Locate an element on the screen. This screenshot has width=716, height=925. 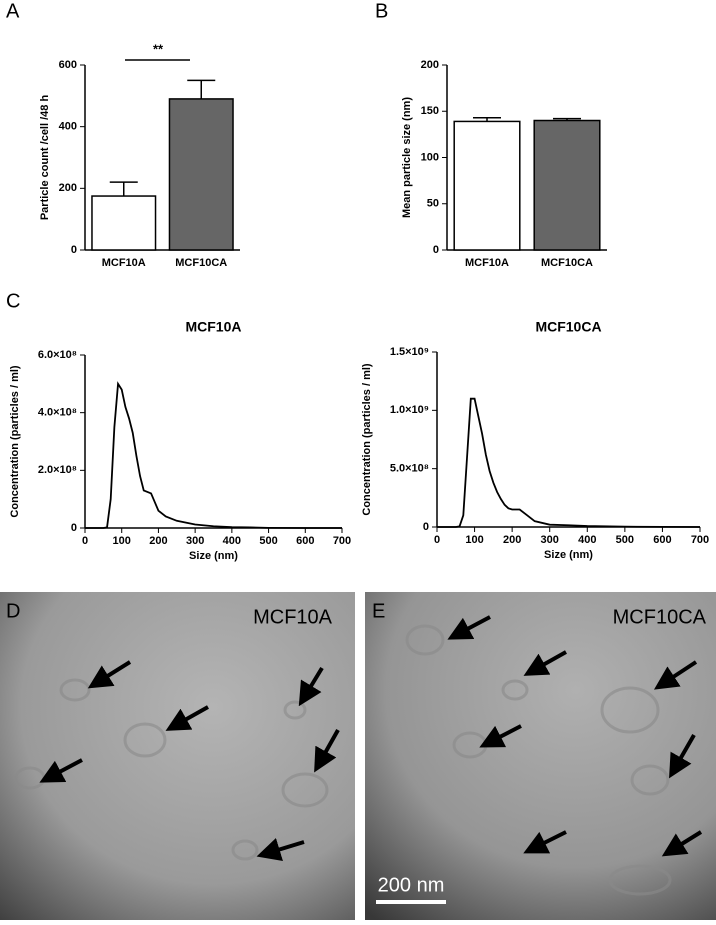
panel-label: D is located at coordinates (13, 611).